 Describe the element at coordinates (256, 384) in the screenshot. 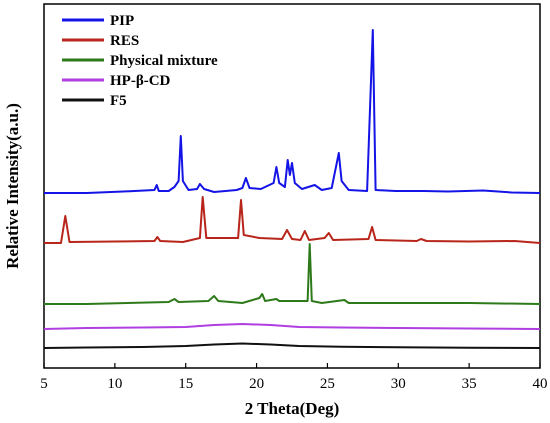

I see `x-tick-label: 20` at that location.